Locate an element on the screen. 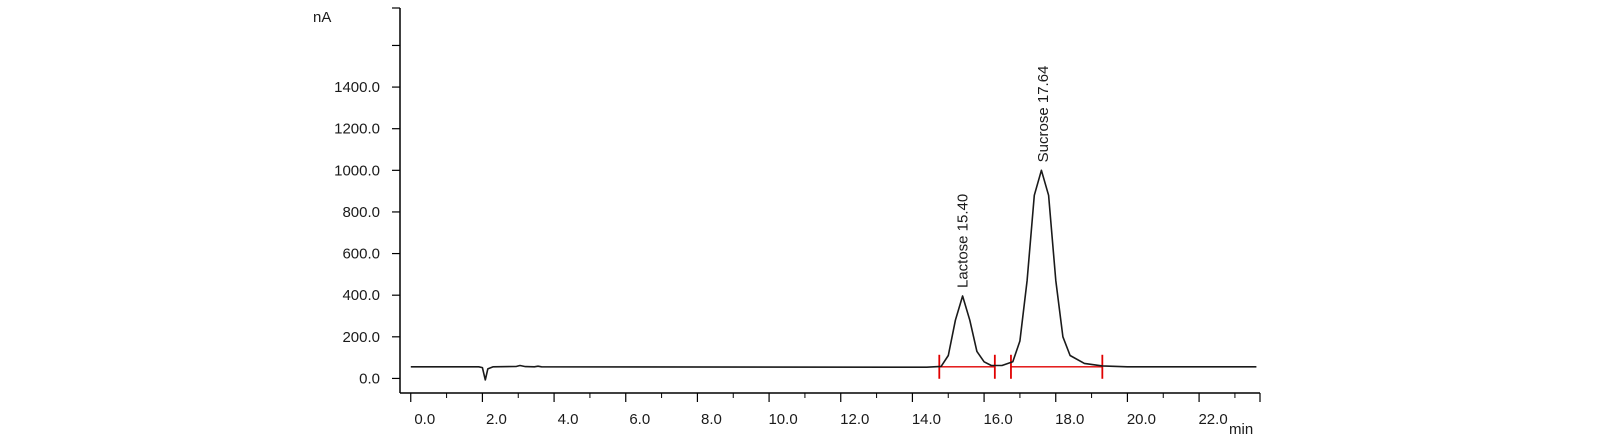 Image resolution: width=1600 pixels, height=445 pixels. y-axis-unit-label: nA is located at coordinates (322, 17).